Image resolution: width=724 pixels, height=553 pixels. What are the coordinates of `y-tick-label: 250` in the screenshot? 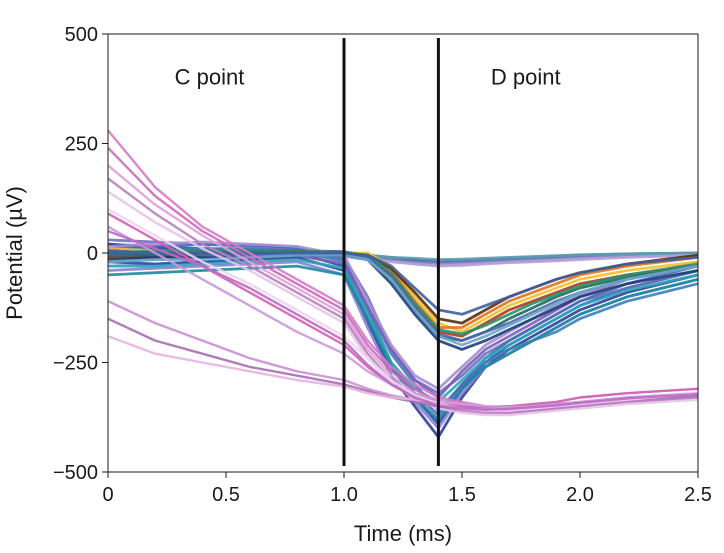 It's located at (81, 145).